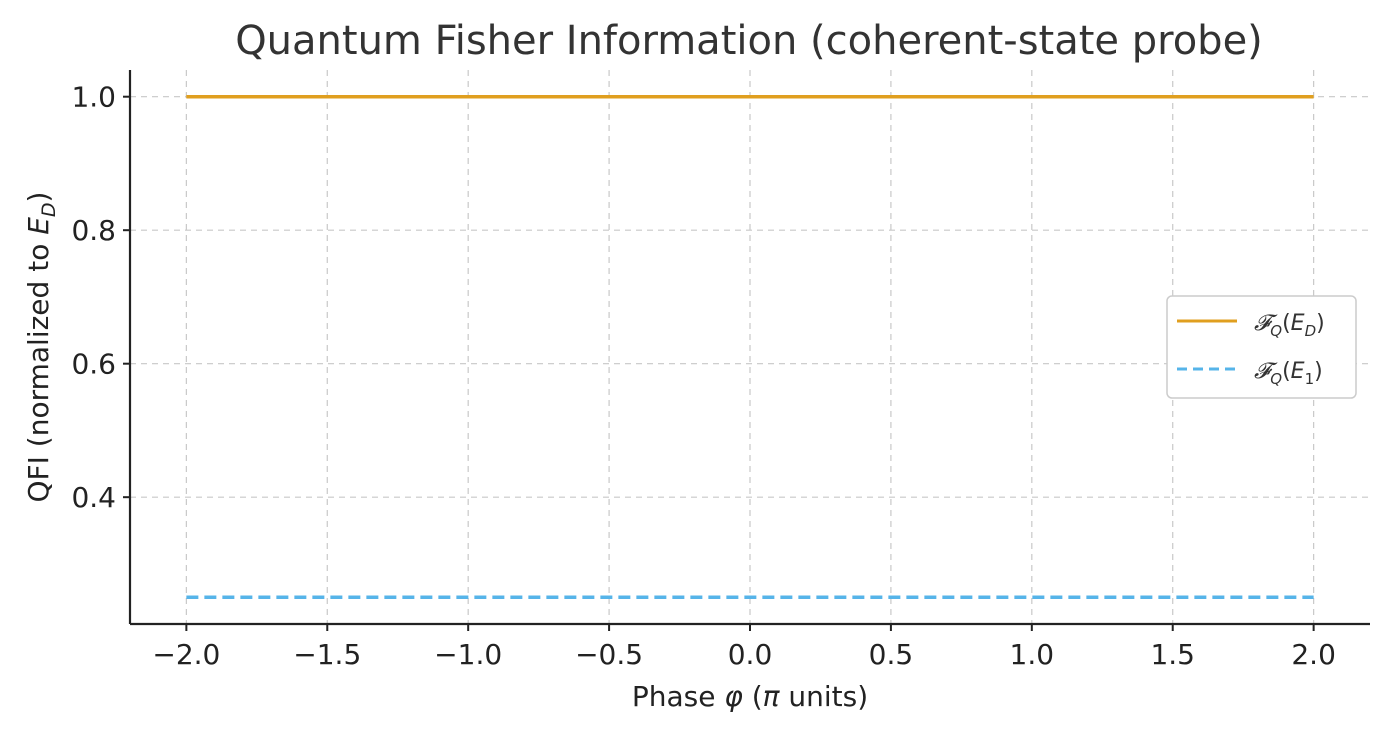 The image size is (1389, 735). What do you see at coordinates (1313, 654) in the screenshot?
I see `x-tick-label: 2.0` at bounding box center [1313, 654].